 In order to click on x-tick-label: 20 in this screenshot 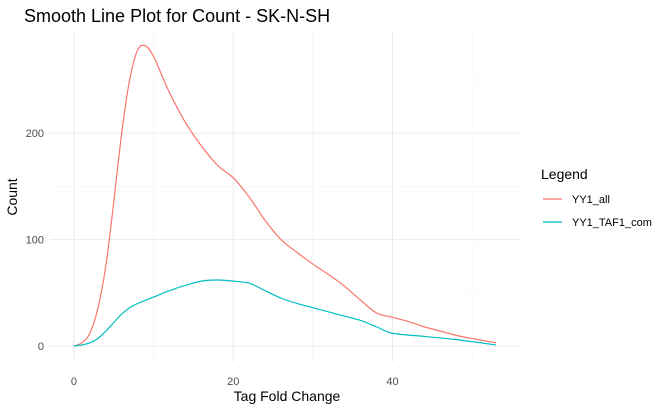, I will do `click(233, 382)`.